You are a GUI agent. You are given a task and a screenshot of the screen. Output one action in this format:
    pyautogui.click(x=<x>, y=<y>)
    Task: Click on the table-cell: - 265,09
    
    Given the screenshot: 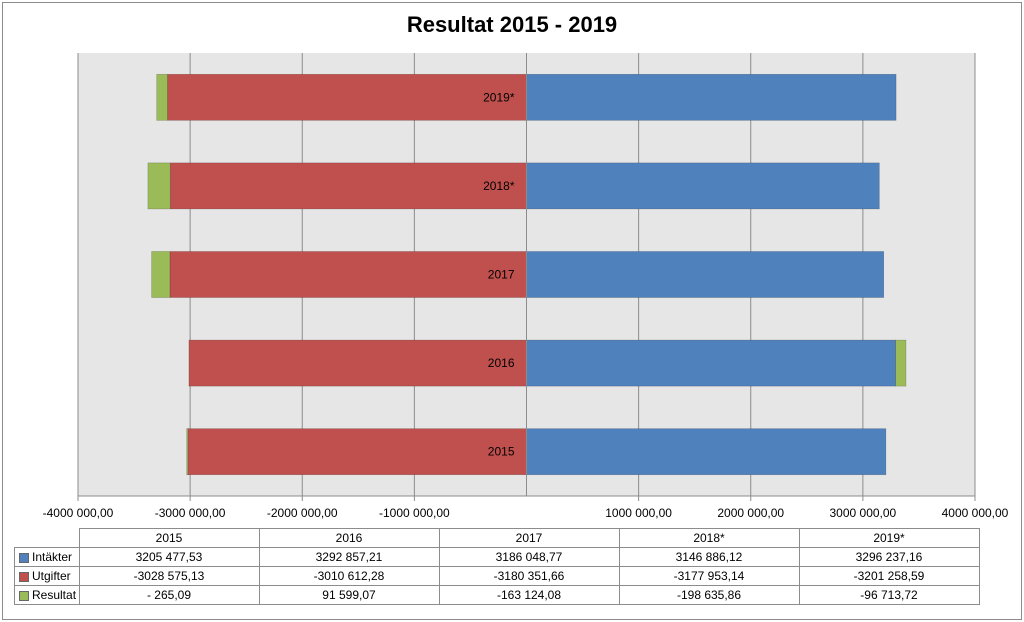 What is the action you would take?
    pyautogui.click(x=169, y=595)
    